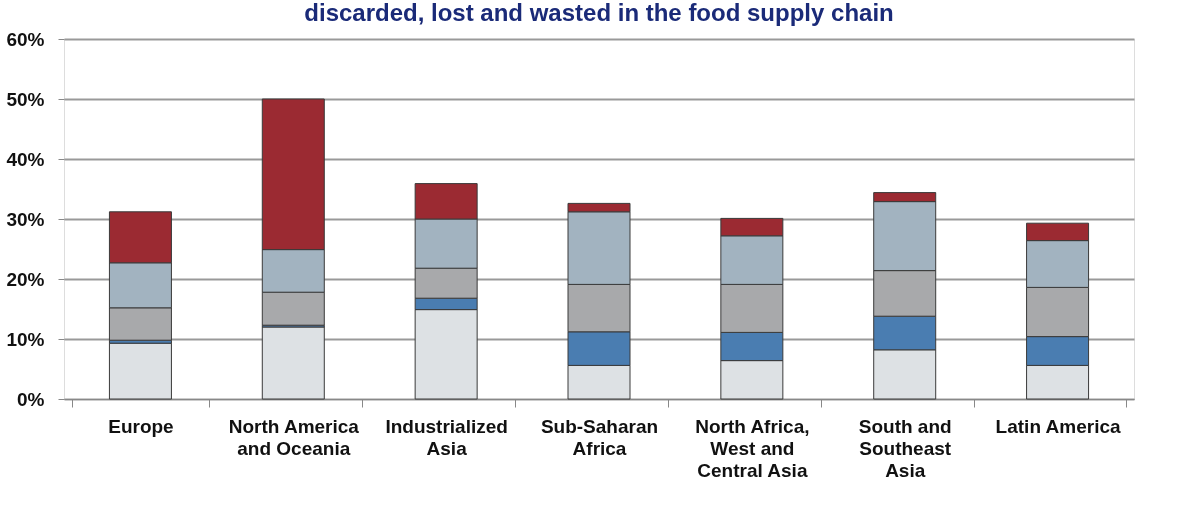 This screenshot has height=525, width=1183. Describe the element at coordinates (25, 339) in the screenshot. I see `y-tick-label: 10%` at that location.